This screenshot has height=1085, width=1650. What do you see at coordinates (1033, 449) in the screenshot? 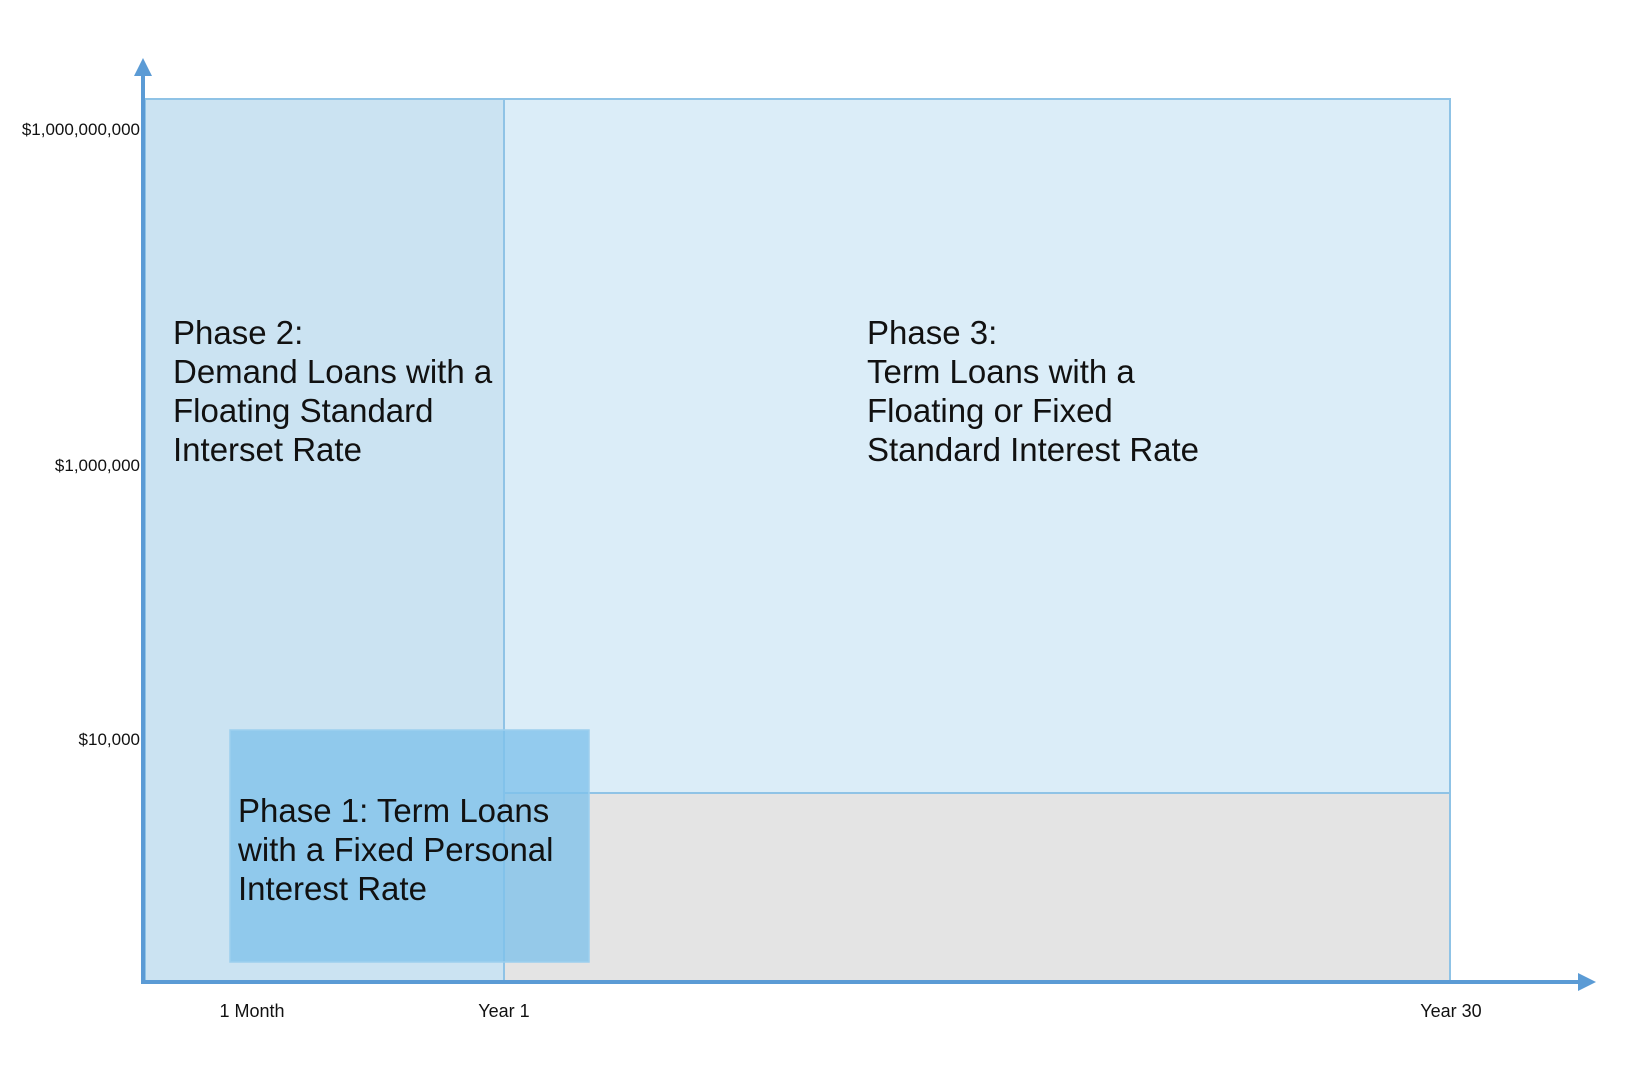
I see `phase3-label-line: Standard Interest Rate` at bounding box center [1033, 449].